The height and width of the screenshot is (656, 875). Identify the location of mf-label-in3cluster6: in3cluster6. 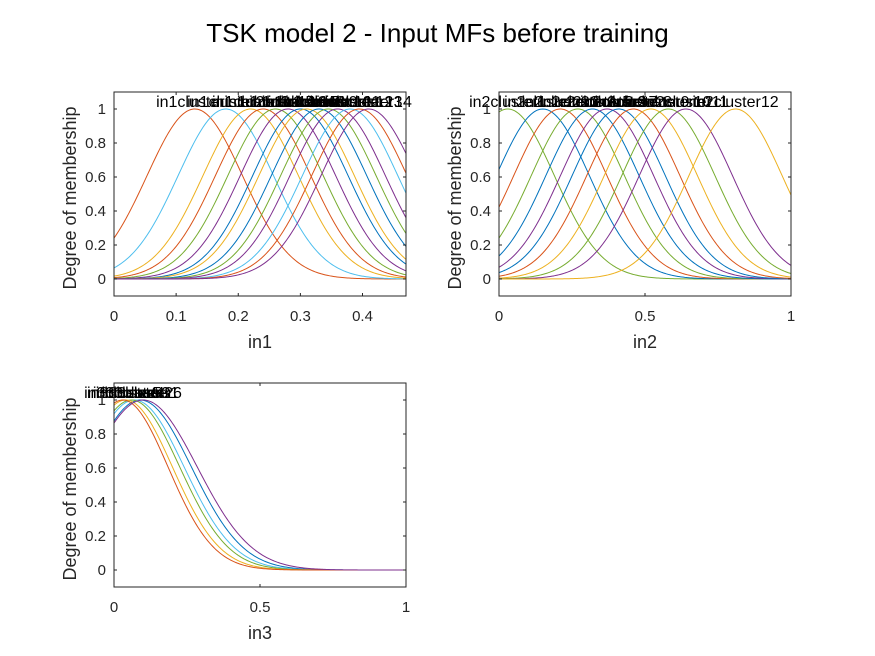
(143, 393).